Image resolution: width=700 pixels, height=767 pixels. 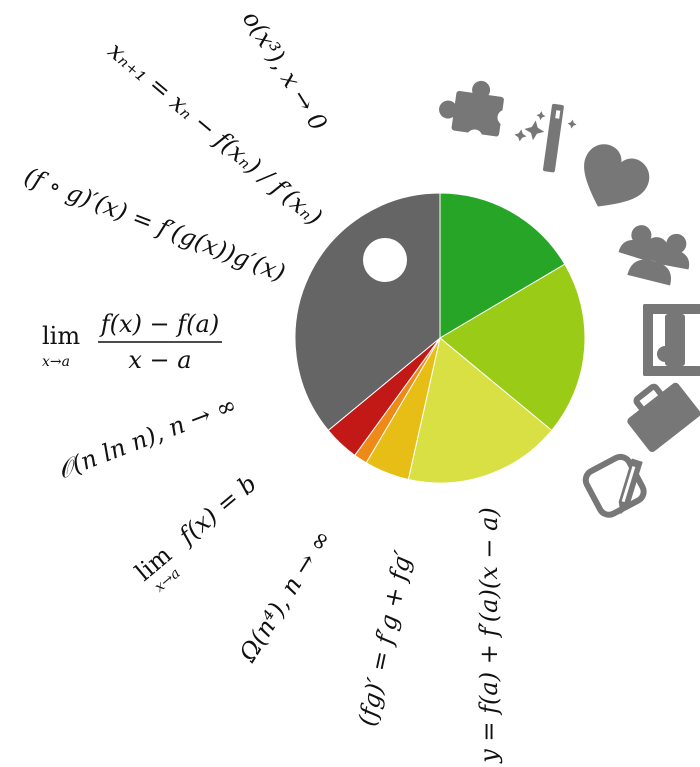 I want to click on formula-big-o-text: 𝒪(n ln n), n → ∞, so click(x=147, y=438).